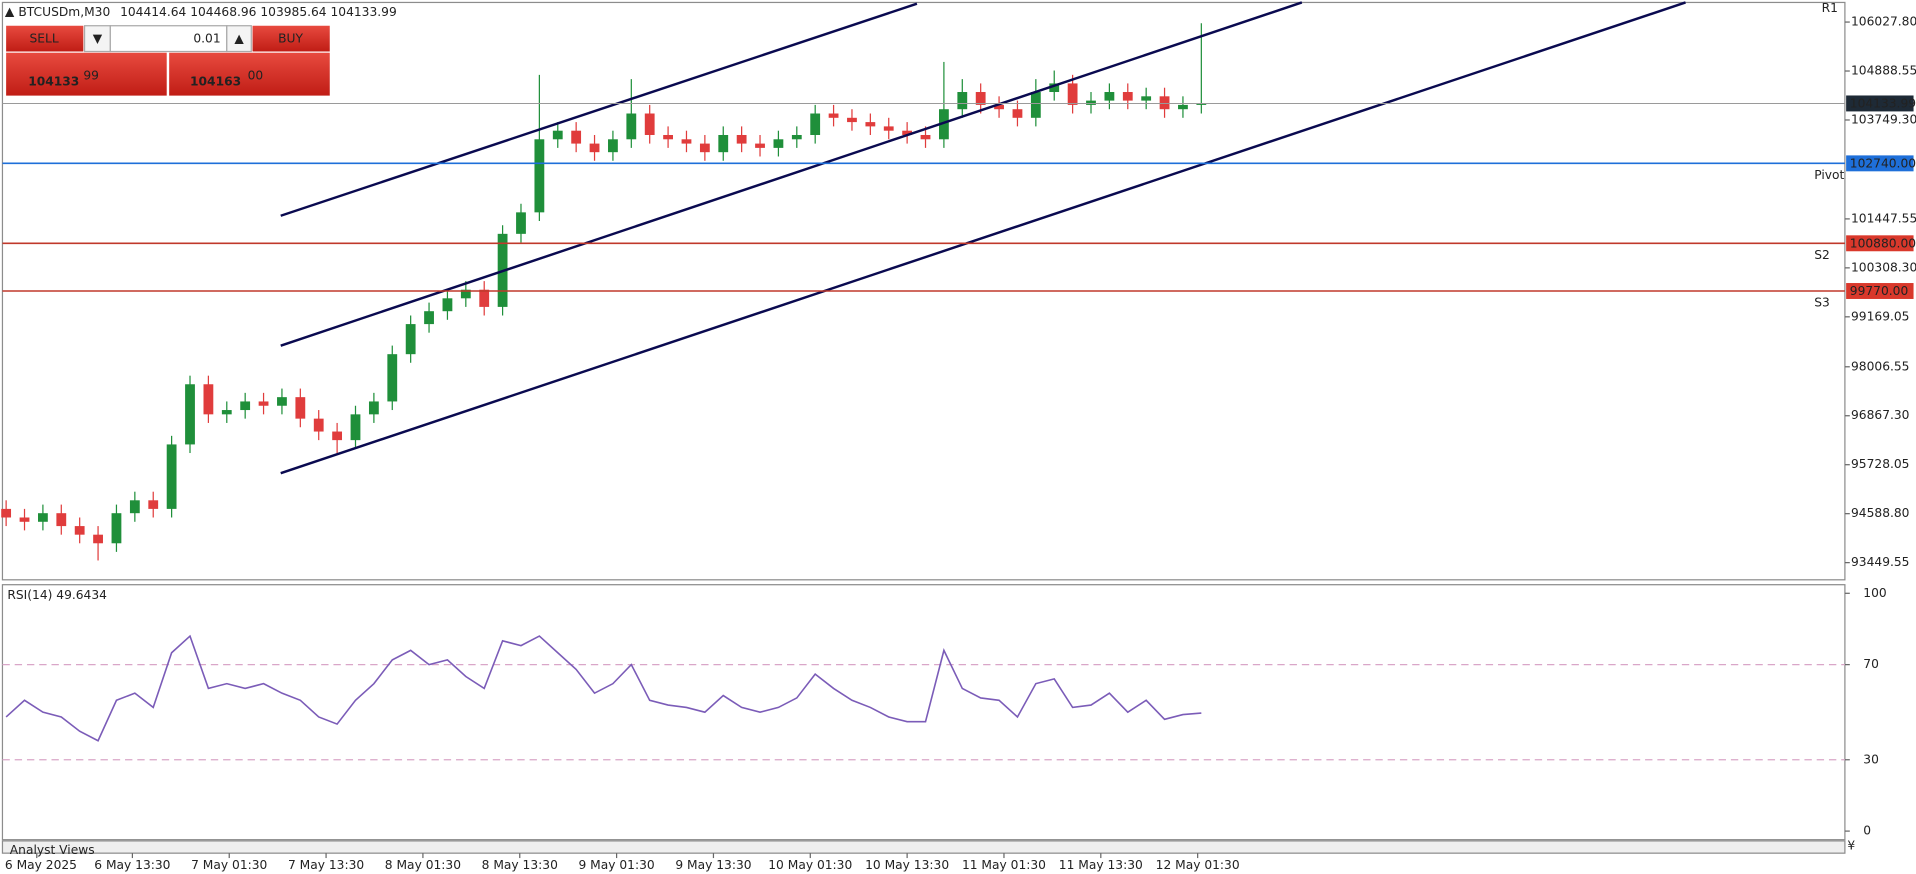 The height and width of the screenshot is (874, 1916). I want to click on rsi-y-tick-label: 0, so click(1867, 831).